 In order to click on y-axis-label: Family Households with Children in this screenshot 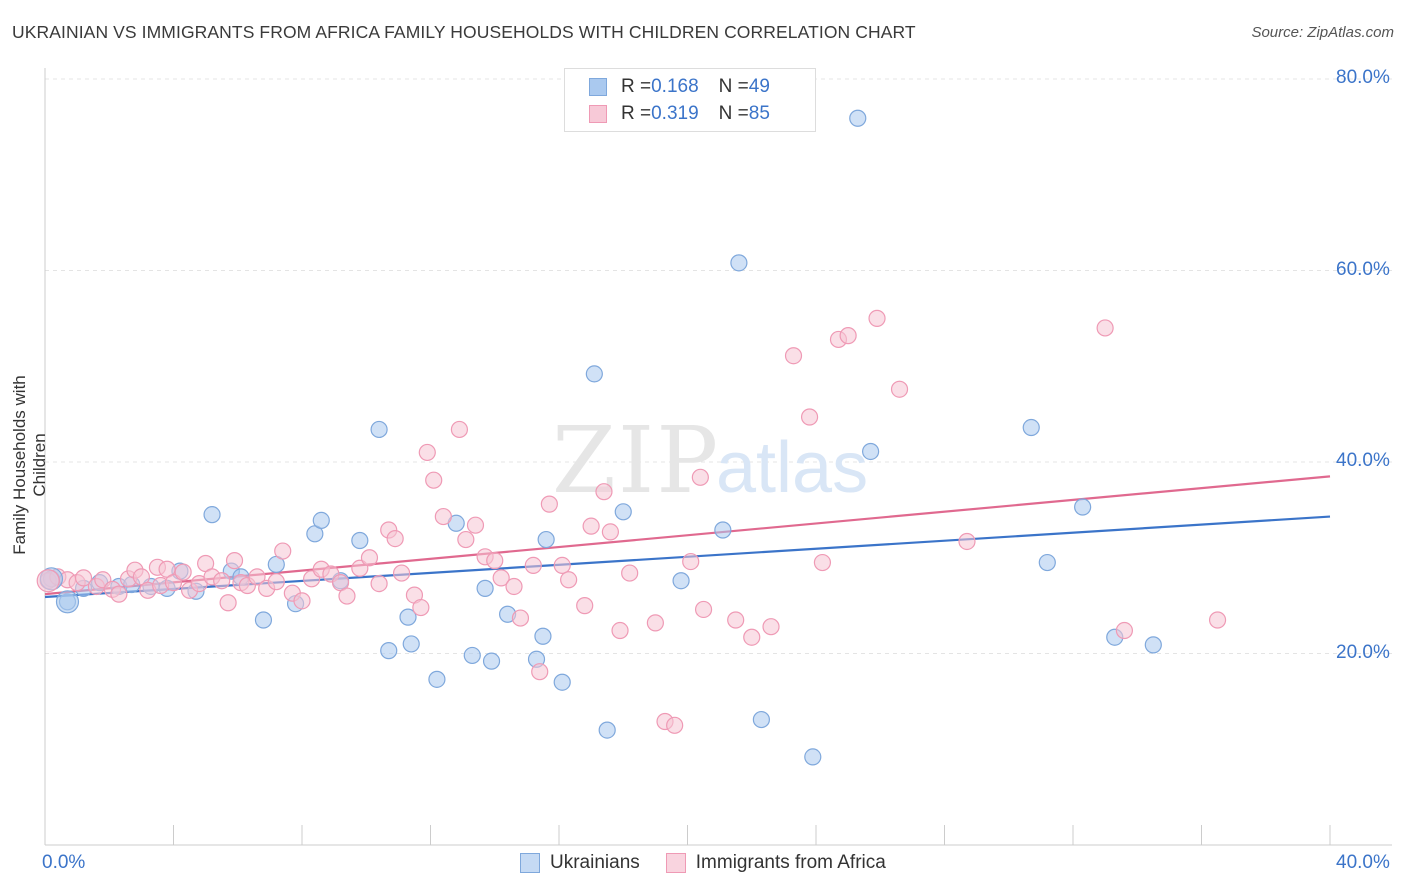, I will do `click(29, 465)`.